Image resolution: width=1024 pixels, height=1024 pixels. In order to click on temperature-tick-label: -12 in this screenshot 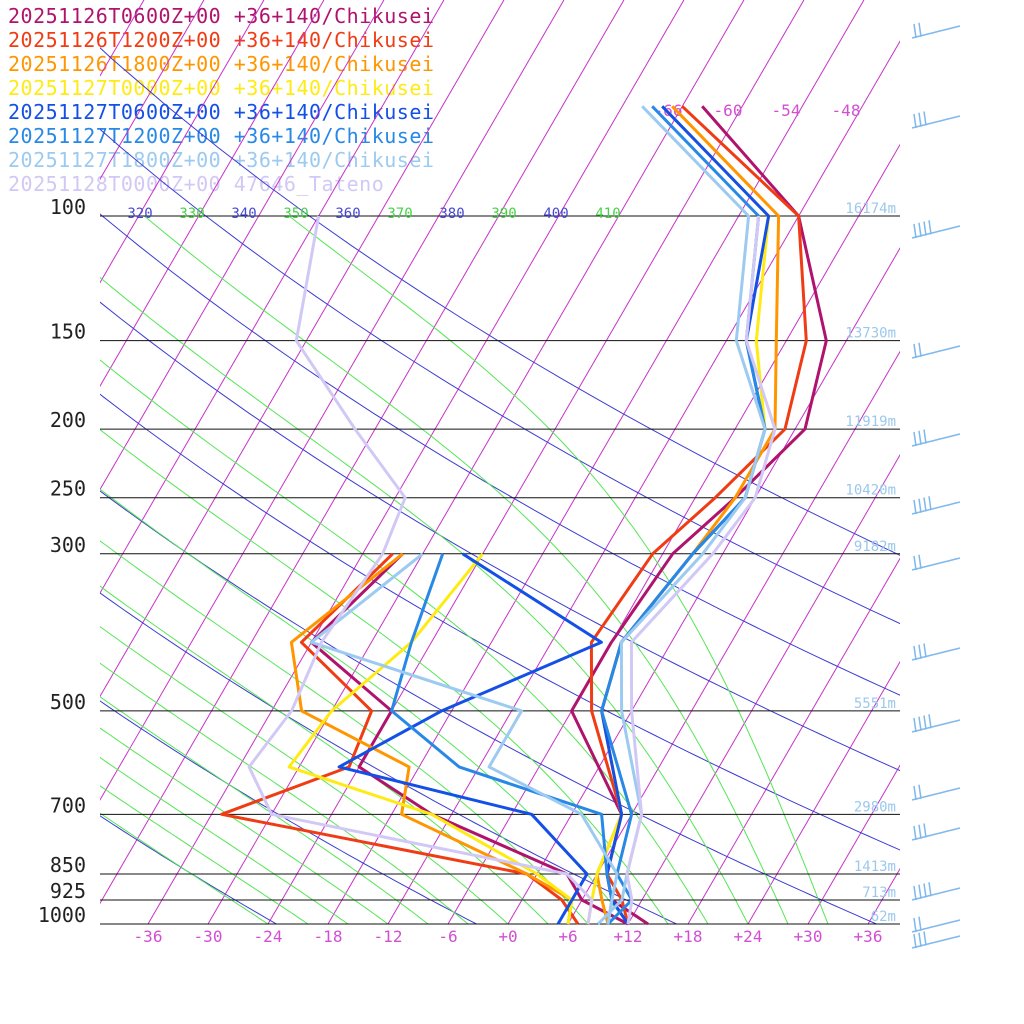, I will do `click(388, 936)`.